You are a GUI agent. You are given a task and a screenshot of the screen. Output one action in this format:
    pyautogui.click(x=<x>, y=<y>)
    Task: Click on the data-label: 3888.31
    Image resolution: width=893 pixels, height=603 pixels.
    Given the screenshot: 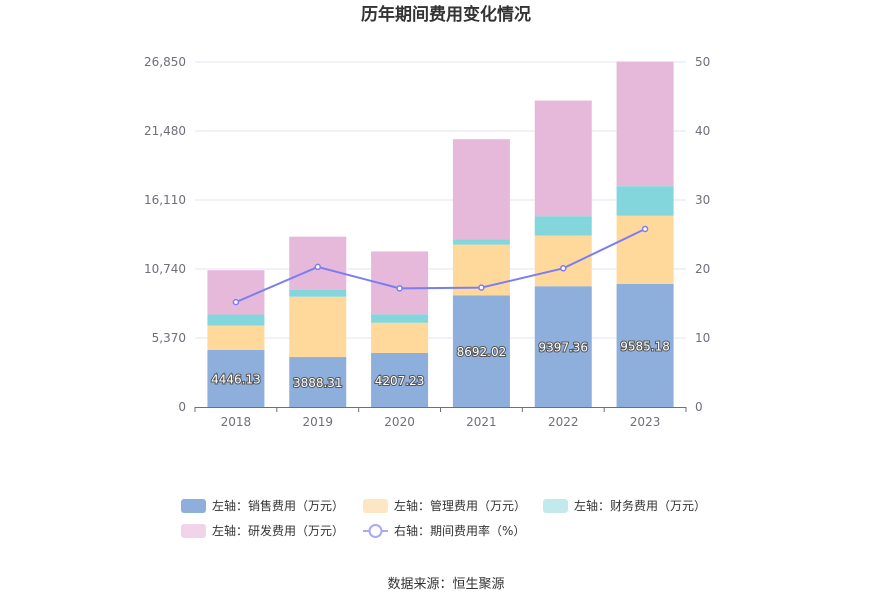 What is the action you would take?
    pyautogui.click(x=318, y=383)
    